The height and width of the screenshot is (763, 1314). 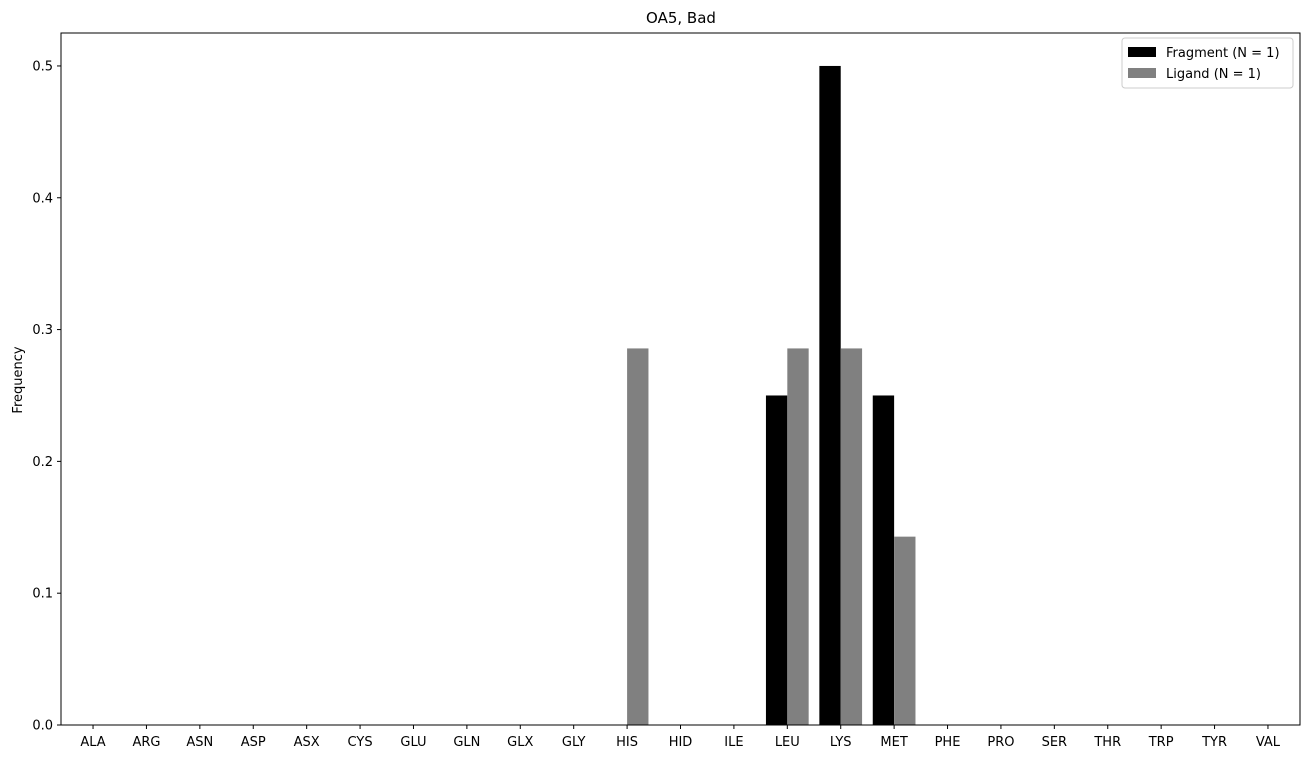 What do you see at coordinates (42, 726) in the screenshot?
I see `y-tick-label: 0.0` at bounding box center [42, 726].